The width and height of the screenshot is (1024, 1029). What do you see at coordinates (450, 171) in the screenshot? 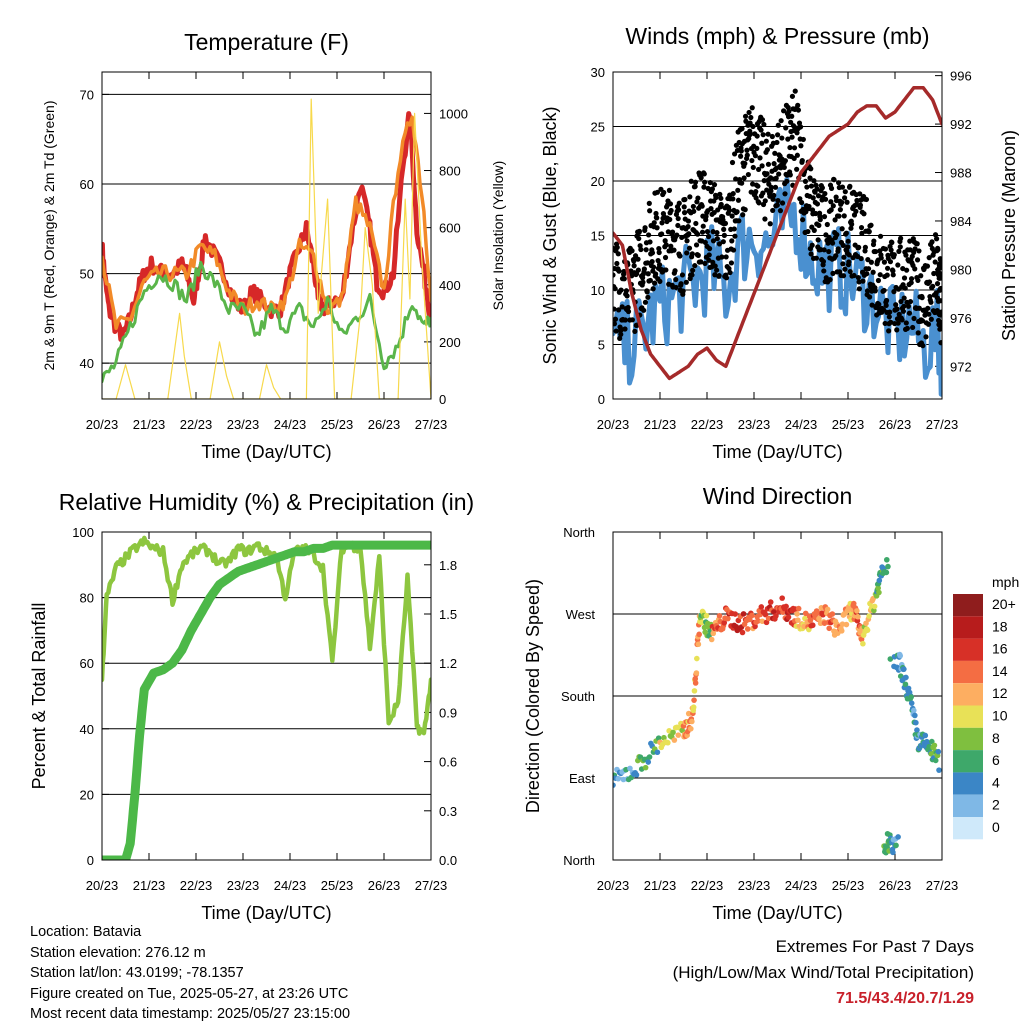
I see `y2-tick-label: 800` at bounding box center [450, 171].